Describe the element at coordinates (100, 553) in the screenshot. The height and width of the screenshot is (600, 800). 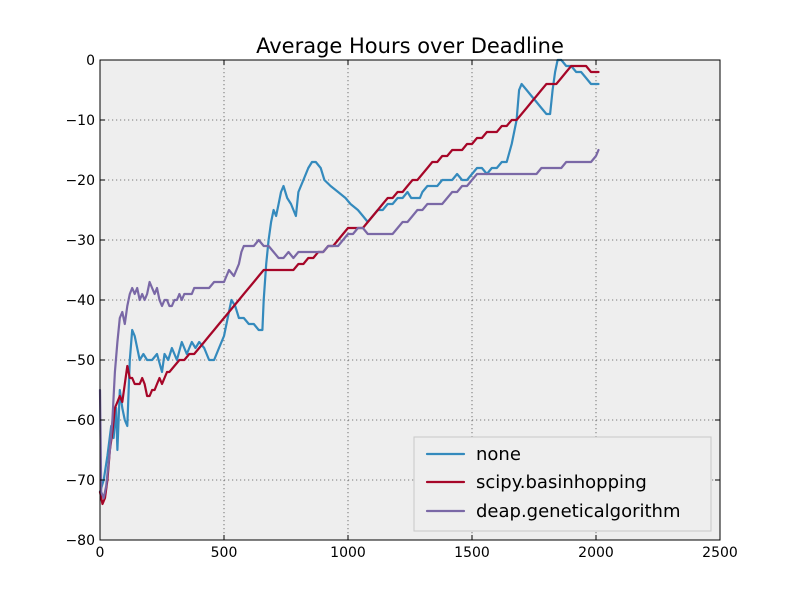
I see `x-tick-label: 0` at that location.